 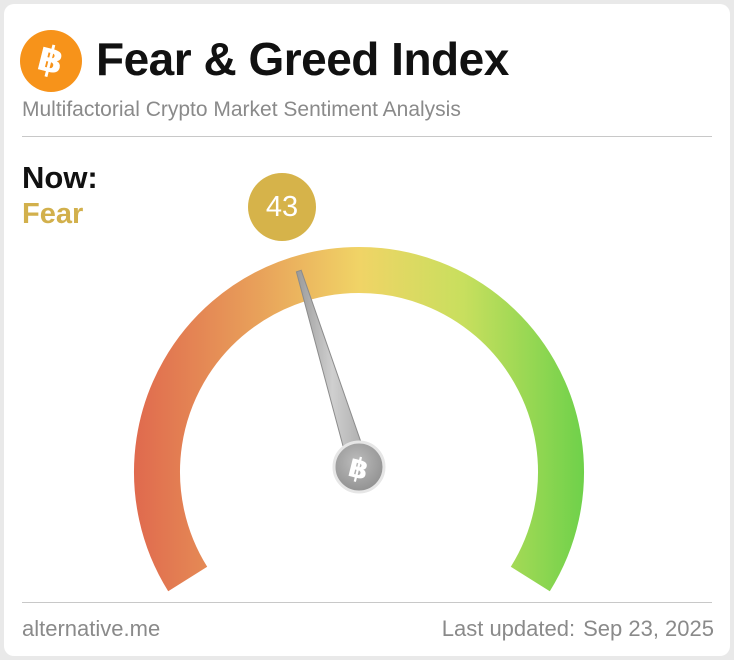 I want to click on source-link: alternative.me, so click(x=91, y=628).